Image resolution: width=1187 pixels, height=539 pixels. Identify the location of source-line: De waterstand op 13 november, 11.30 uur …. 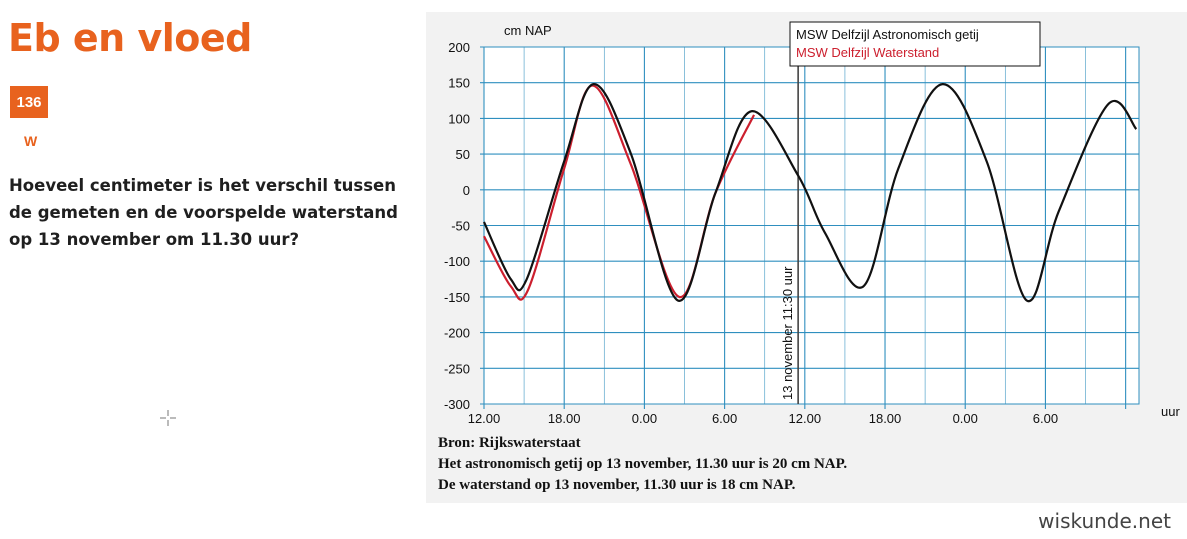
(617, 485).